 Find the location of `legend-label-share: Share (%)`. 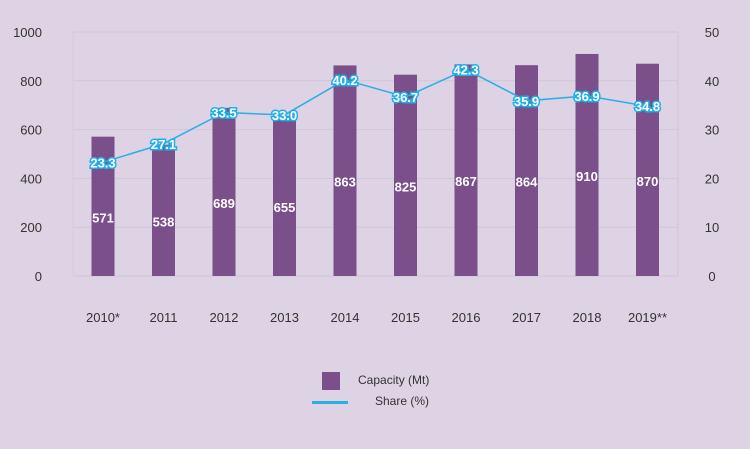

legend-label-share: Share (%) is located at coordinates (402, 401).